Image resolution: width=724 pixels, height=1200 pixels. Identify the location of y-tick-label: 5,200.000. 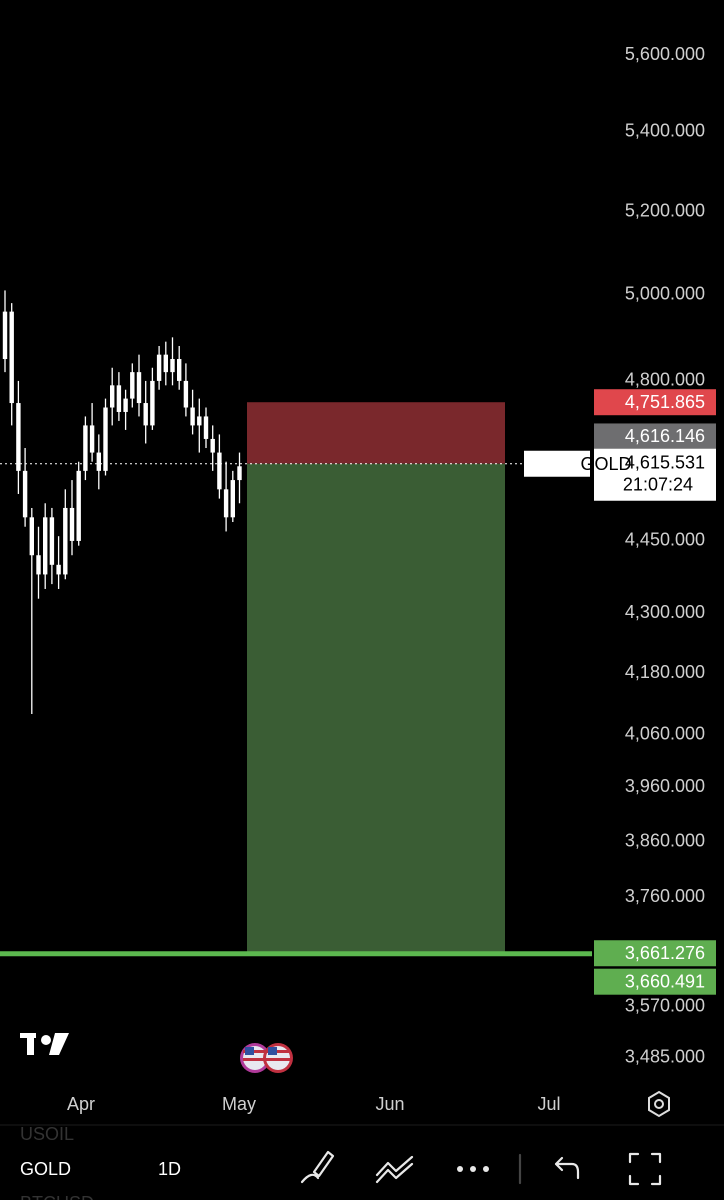
(665, 211).